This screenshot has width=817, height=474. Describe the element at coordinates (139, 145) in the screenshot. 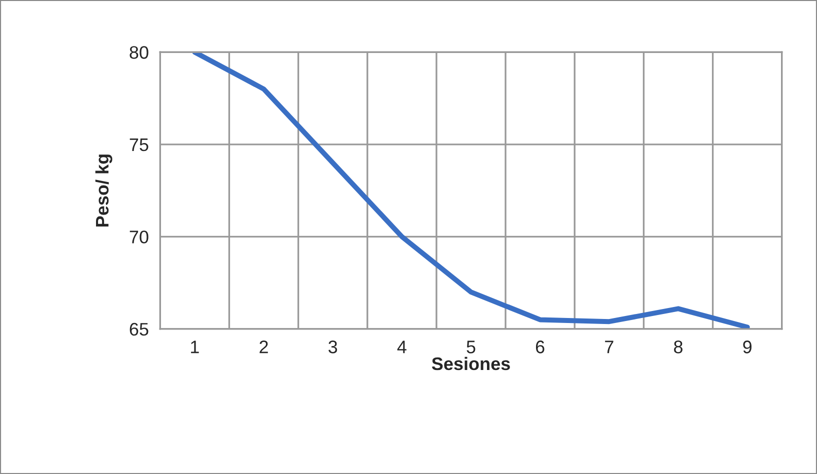

I see `y-tick-label: 75` at that location.